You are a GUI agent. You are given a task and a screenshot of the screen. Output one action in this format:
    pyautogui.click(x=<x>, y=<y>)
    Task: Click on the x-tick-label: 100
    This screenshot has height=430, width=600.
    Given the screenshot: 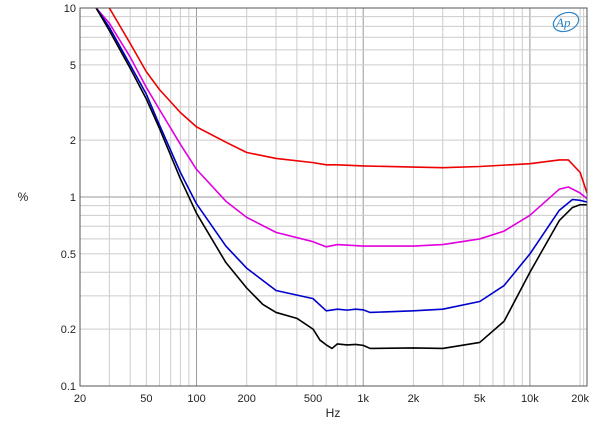 What is the action you would take?
    pyautogui.click(x=196, y=399)
    